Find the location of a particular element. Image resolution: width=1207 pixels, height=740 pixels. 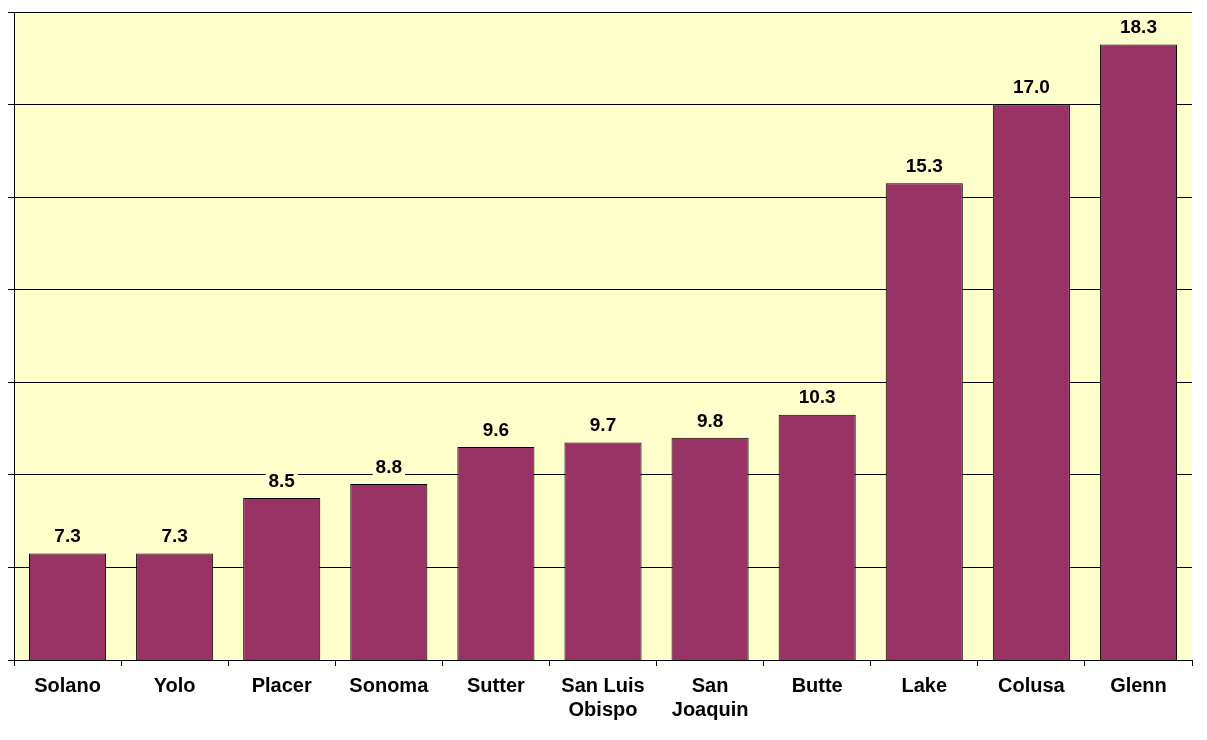

data-label: 17.0 is located at coordinates (1031, 87).